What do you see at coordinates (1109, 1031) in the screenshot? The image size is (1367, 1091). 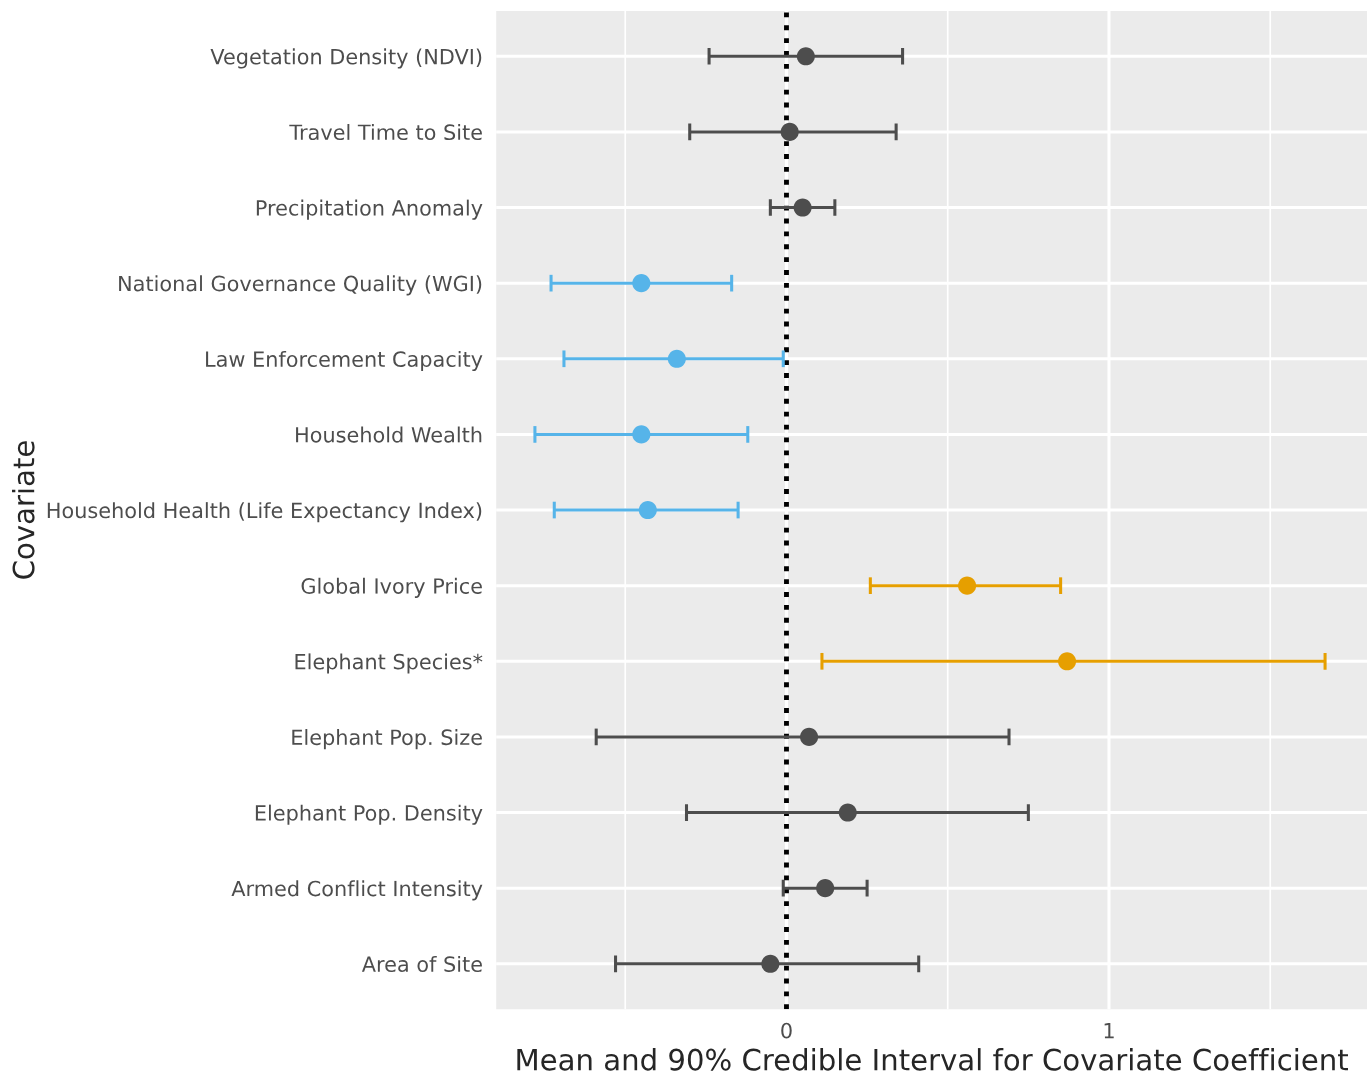 I see `x-tick-label: 1` at bounding box center [1109, 1031].